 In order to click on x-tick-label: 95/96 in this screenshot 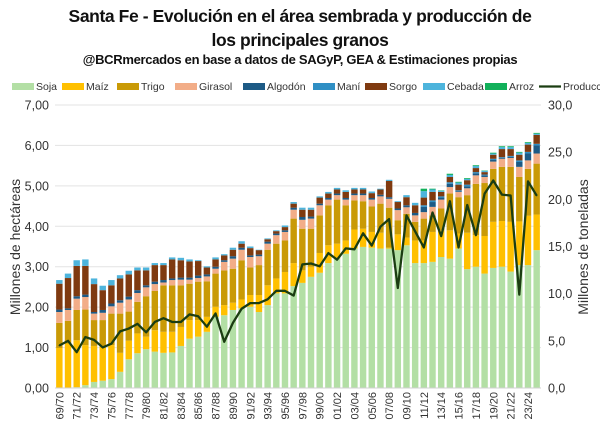, I will do `click(286, 406)`.